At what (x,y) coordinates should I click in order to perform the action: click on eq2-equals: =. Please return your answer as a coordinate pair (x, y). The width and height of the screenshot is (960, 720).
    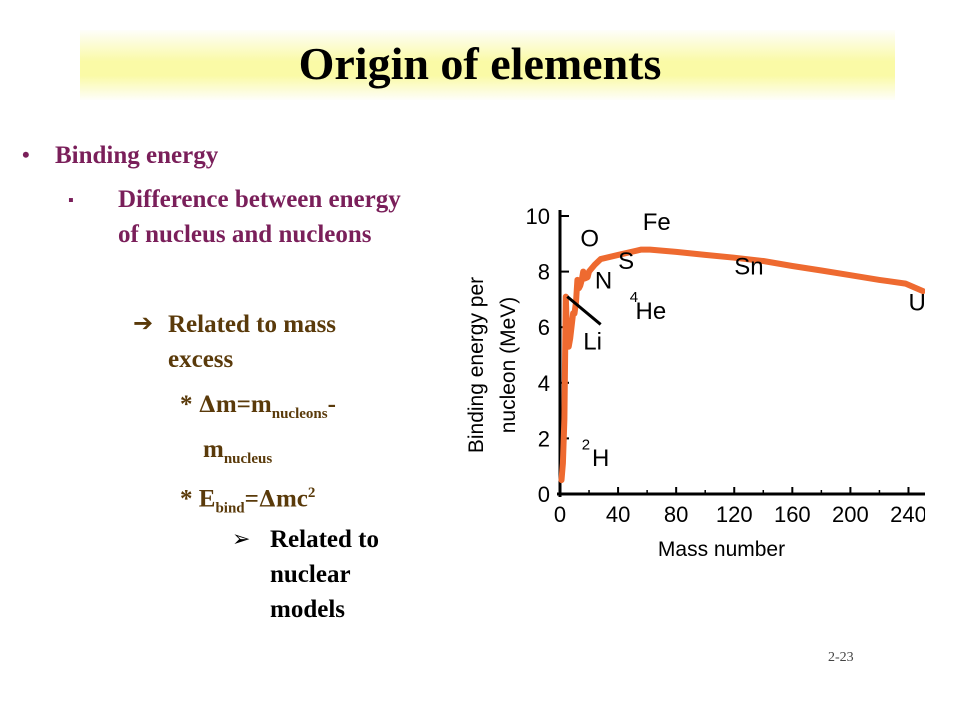
    Looking at the image, I should click on (251, 499).